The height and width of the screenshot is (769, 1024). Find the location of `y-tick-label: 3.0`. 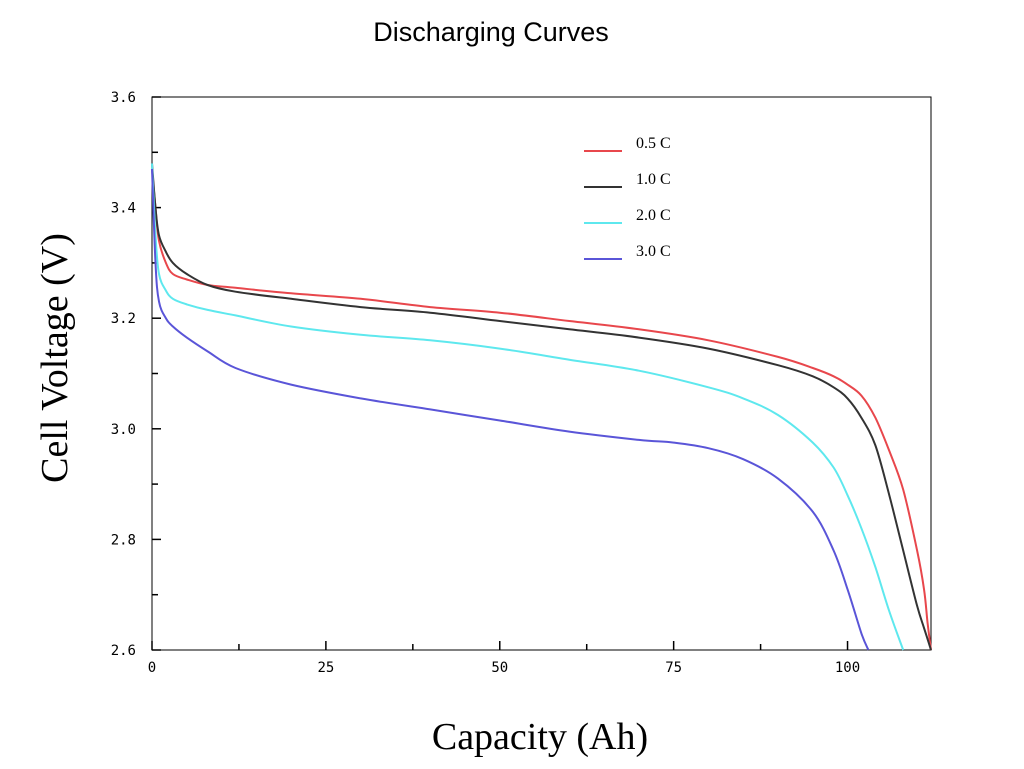

y-tick-label: 3.0 is located at coordinates (123, 430).